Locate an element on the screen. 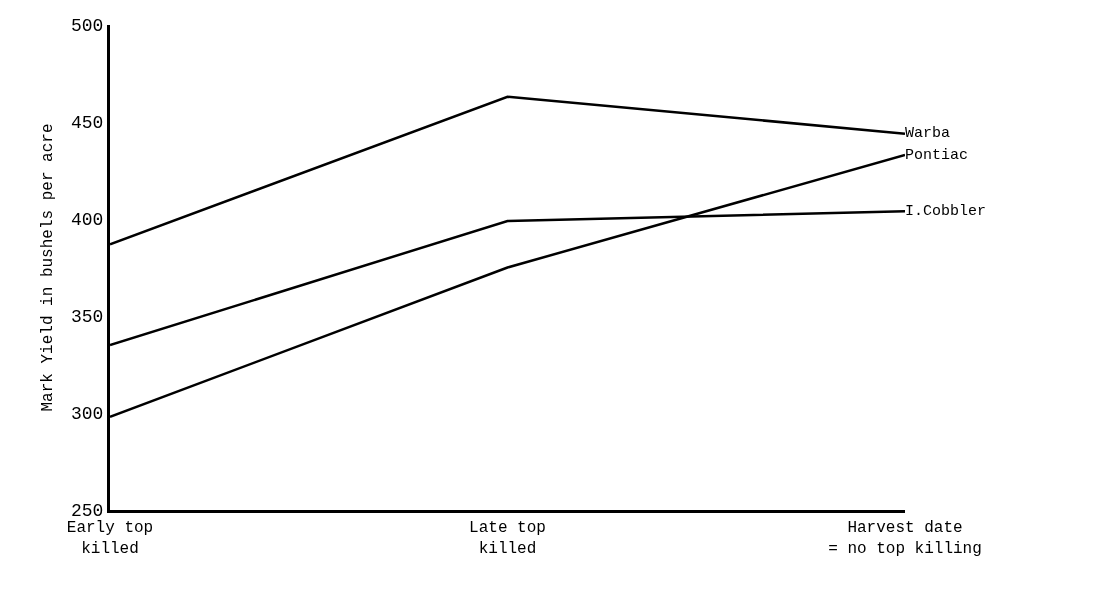 Image resolution: width=1095 pixels, height=590 pixels. y-tick-label: 500 is located at coordinates (87, 26).